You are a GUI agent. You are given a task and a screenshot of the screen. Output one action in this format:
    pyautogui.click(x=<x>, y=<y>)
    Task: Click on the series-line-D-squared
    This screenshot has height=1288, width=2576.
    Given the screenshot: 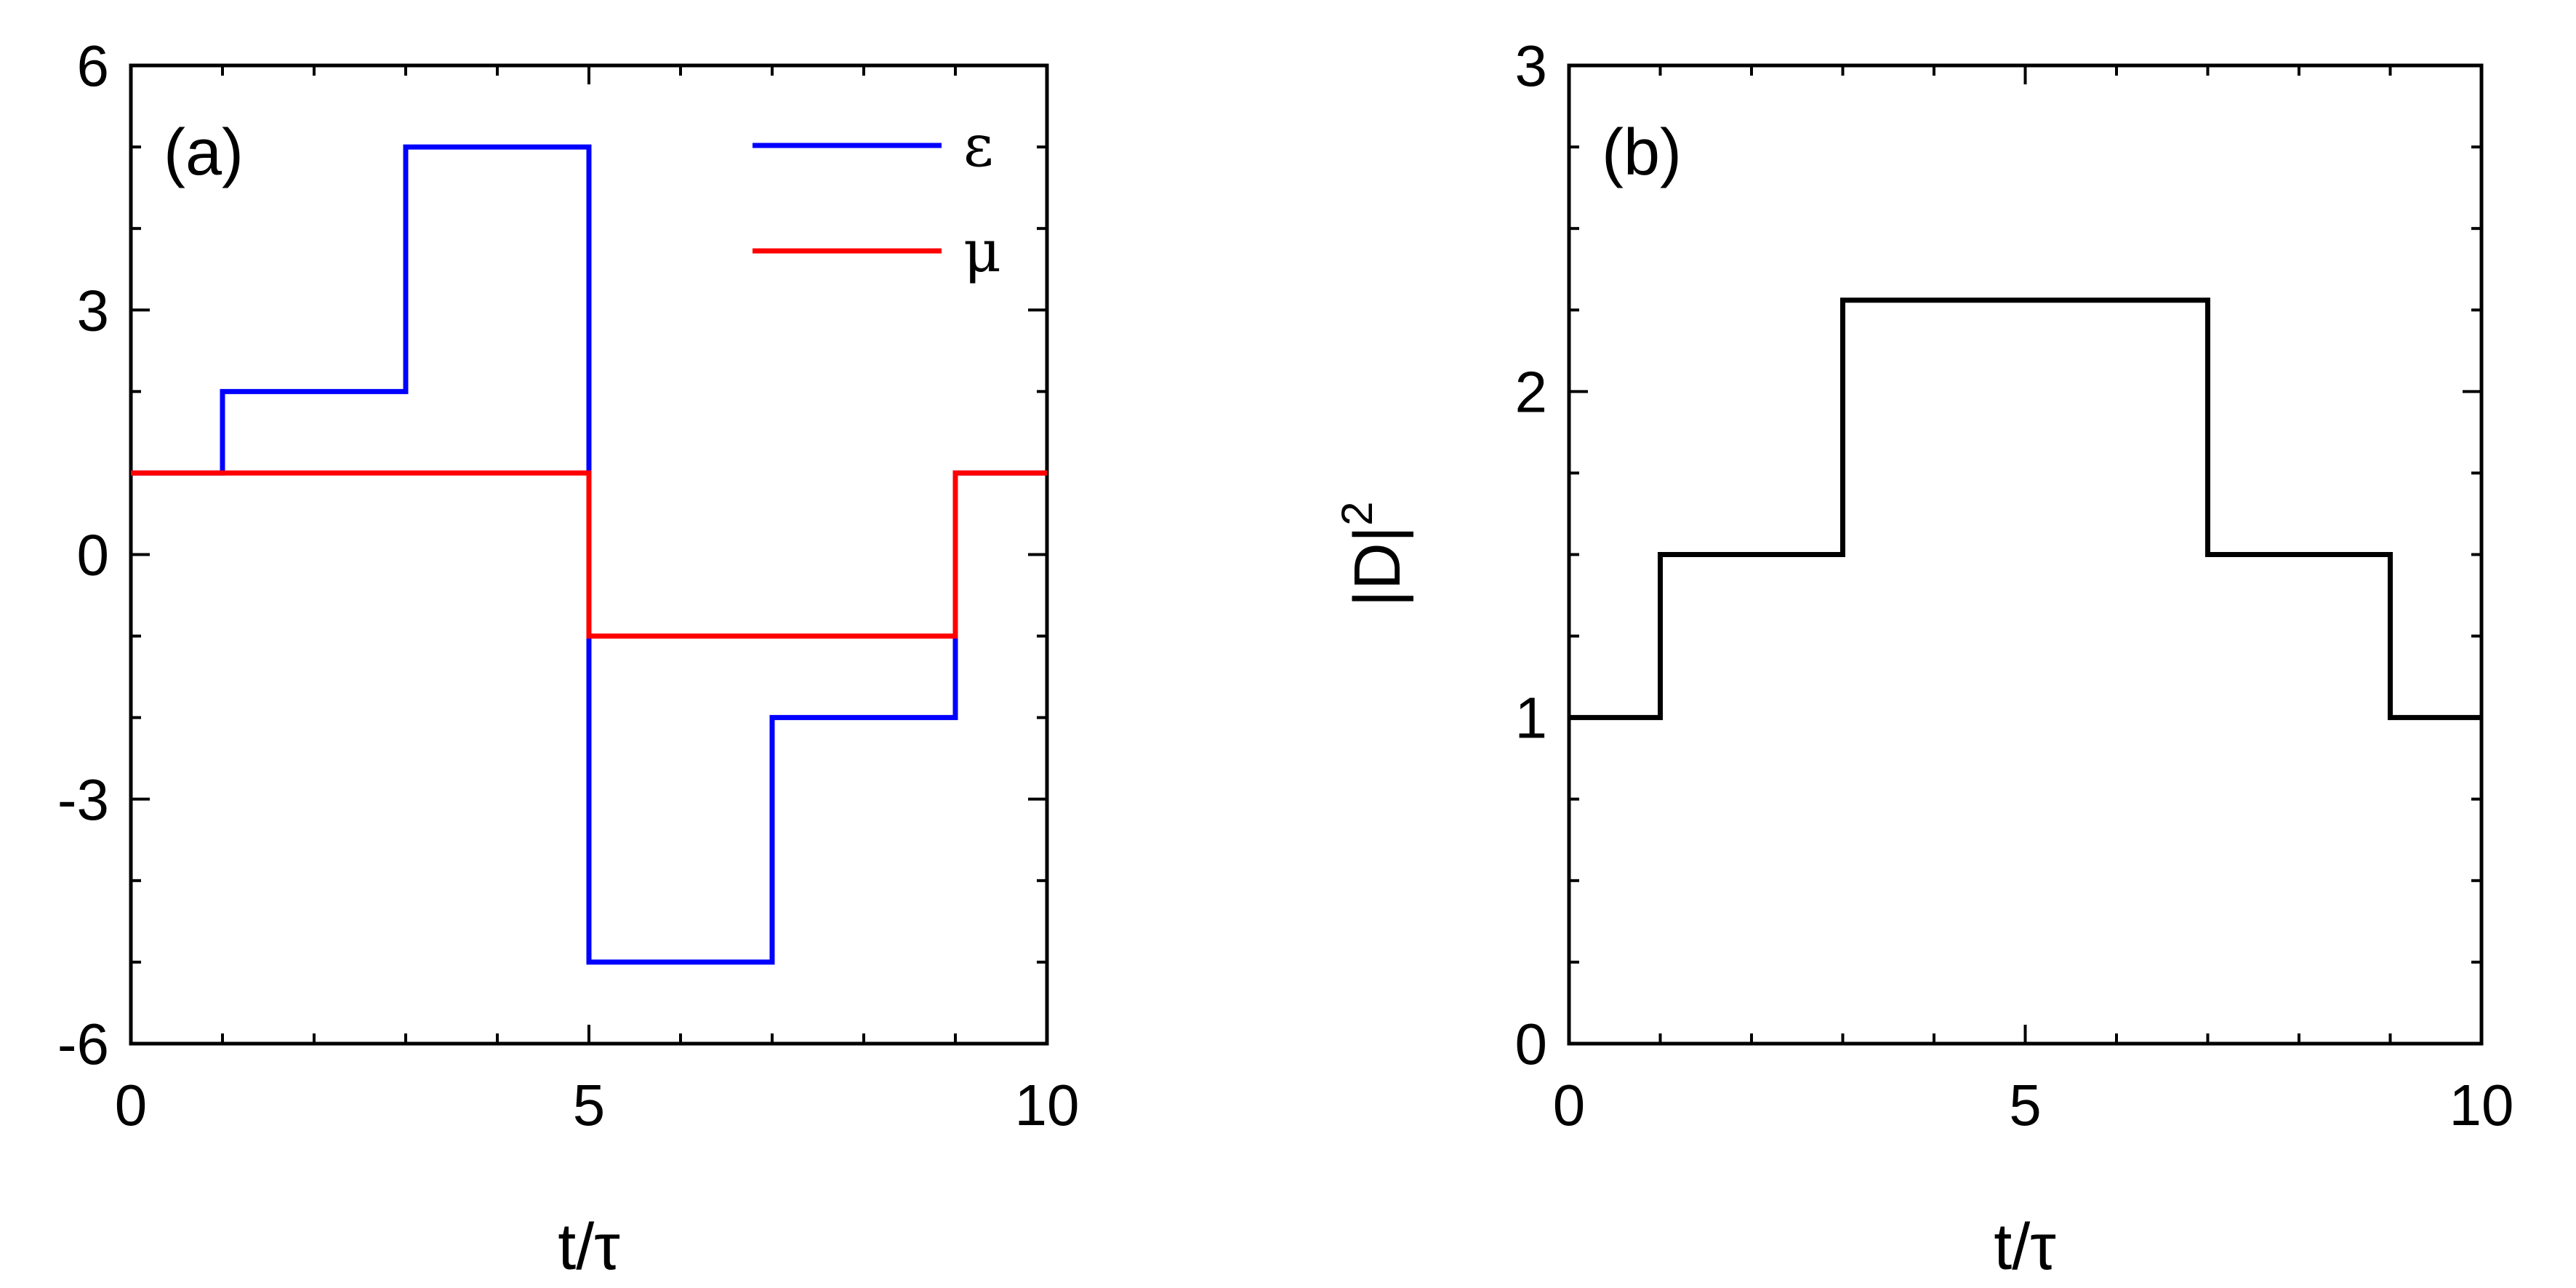 What is the action you would take?
    pyautogui.click(x=2025, y=509)
    